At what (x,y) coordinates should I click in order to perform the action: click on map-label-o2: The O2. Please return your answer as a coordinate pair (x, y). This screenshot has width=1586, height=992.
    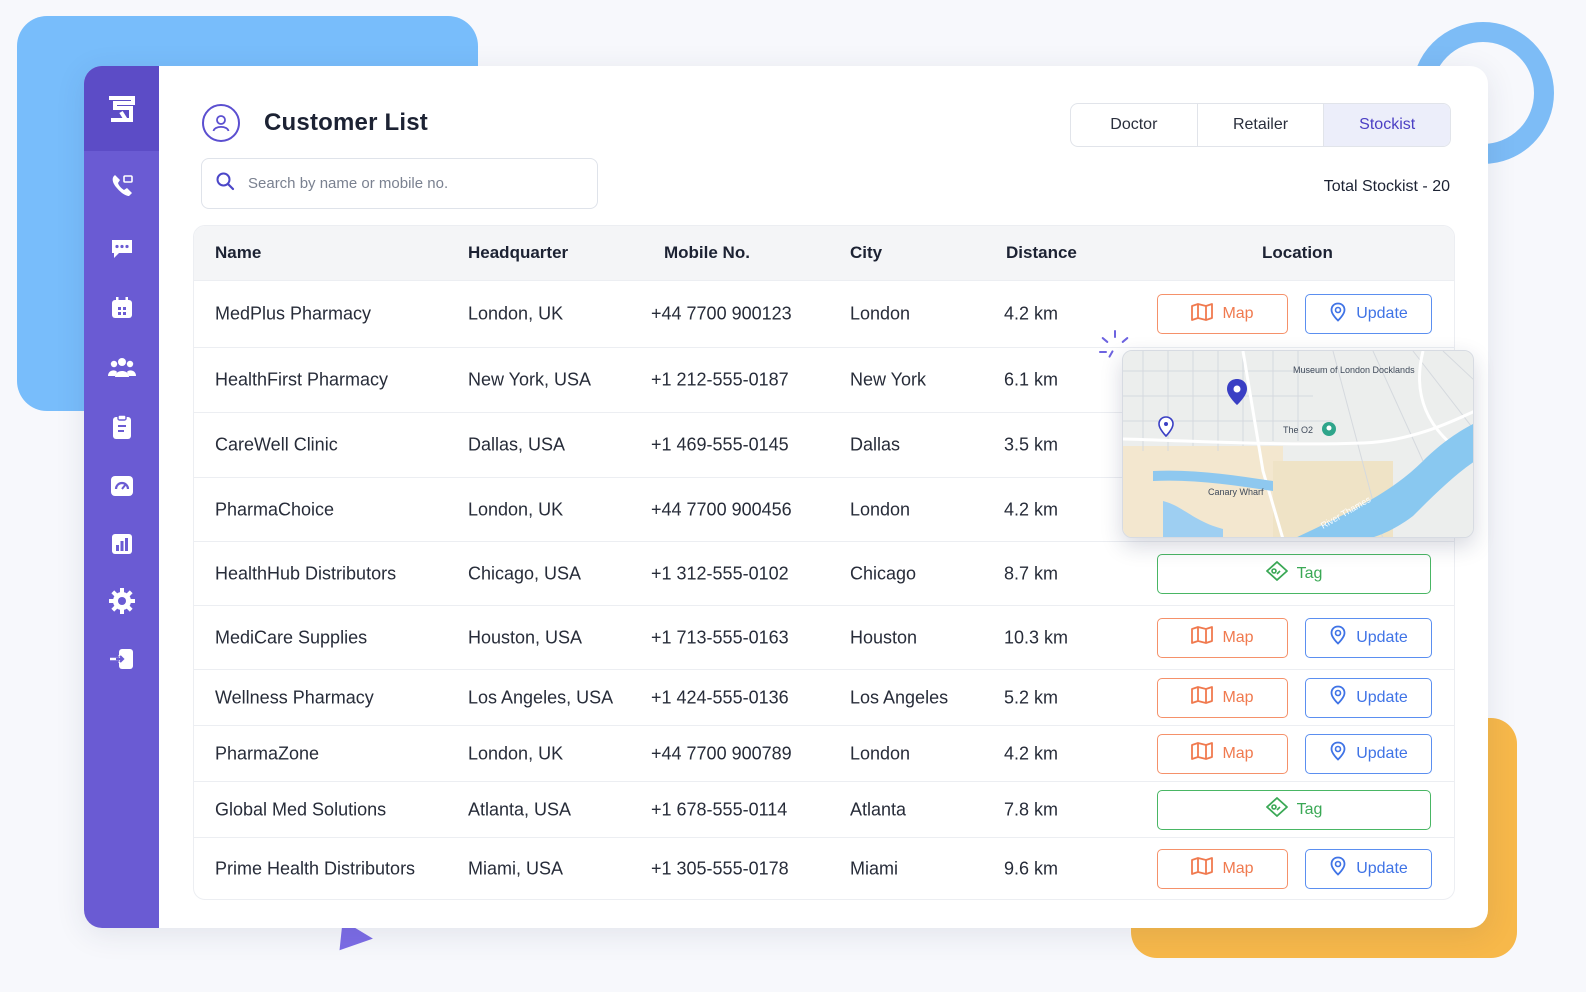
    Looking at the image, I should click on (1298, 430).